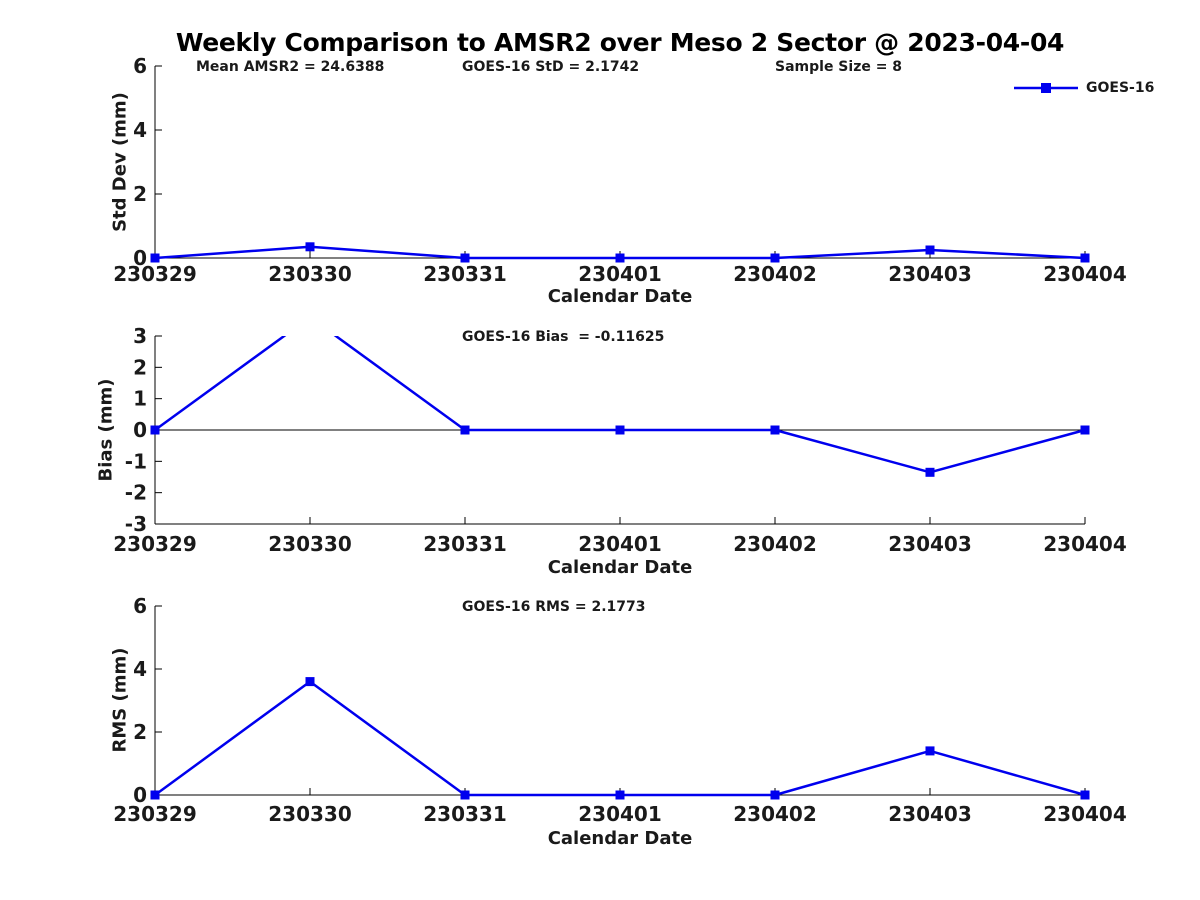 Image resolution: width=1200 pixels, height=900 pixels. Describe the element at coordinates (136, 493) in the screenshot. I see `y-tick-label: -2` at that location.